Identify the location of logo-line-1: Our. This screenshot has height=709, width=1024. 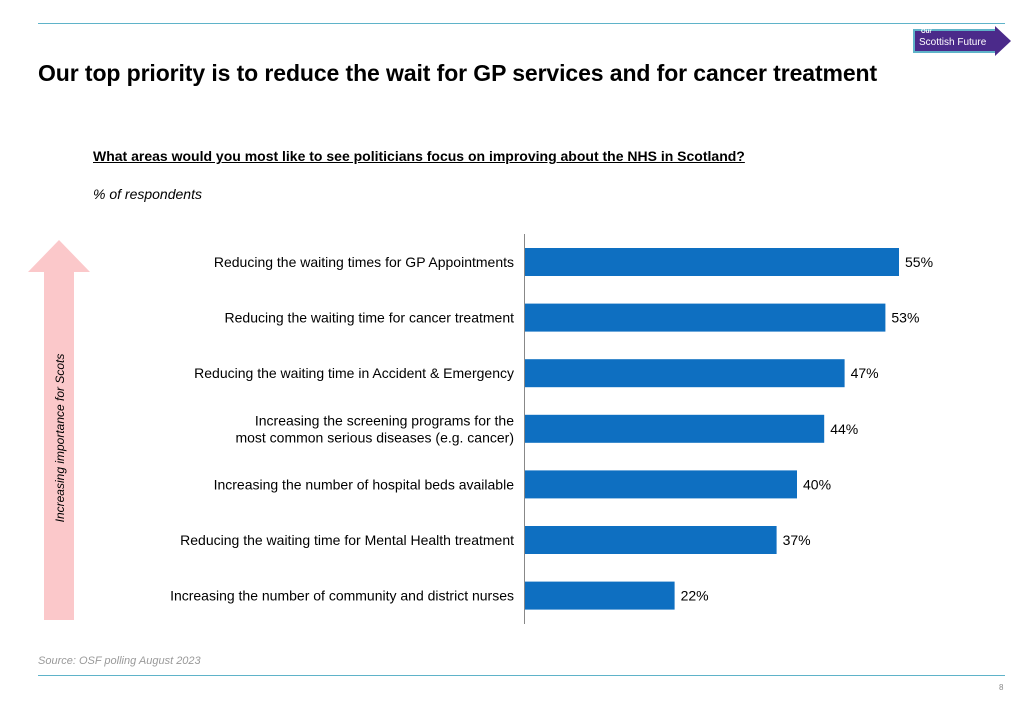
(926, 32).